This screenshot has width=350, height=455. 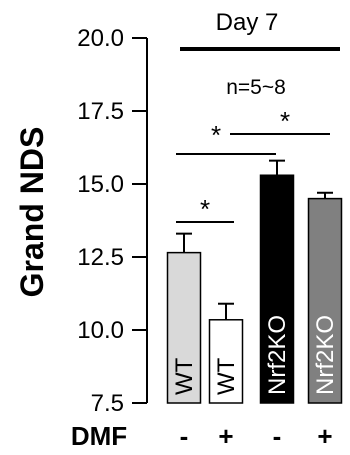 What do you see at coordinates (325, 355) in the screenshot?
I see `bar-label-3: Nrf2KO` at bounding box center [325, 355].